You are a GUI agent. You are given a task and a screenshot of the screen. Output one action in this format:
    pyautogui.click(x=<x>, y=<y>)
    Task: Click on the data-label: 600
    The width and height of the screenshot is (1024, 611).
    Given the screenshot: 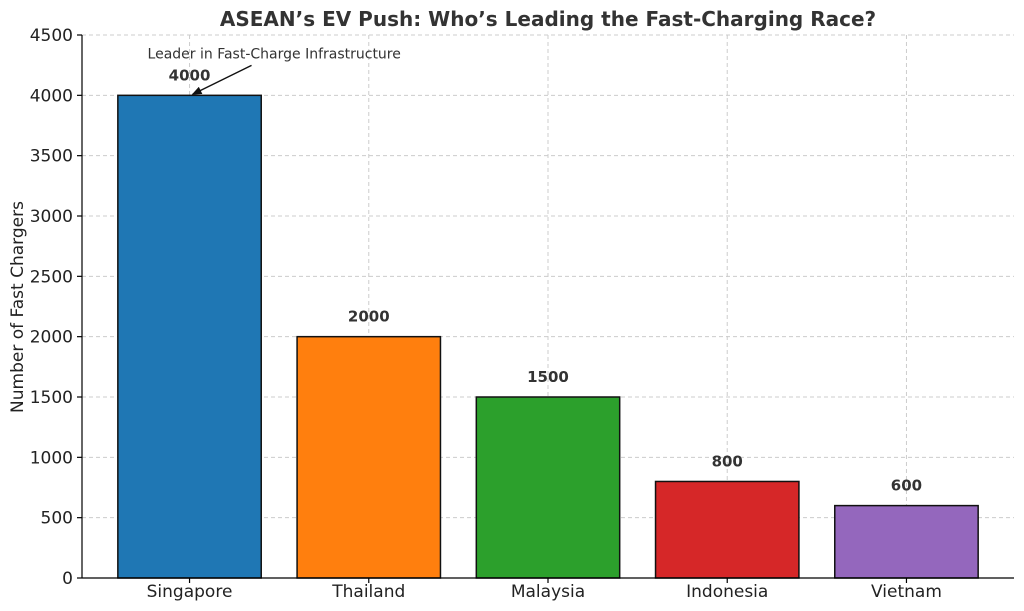 What is the action you would take?
    pyautogui.click(x=906, y=486)
    